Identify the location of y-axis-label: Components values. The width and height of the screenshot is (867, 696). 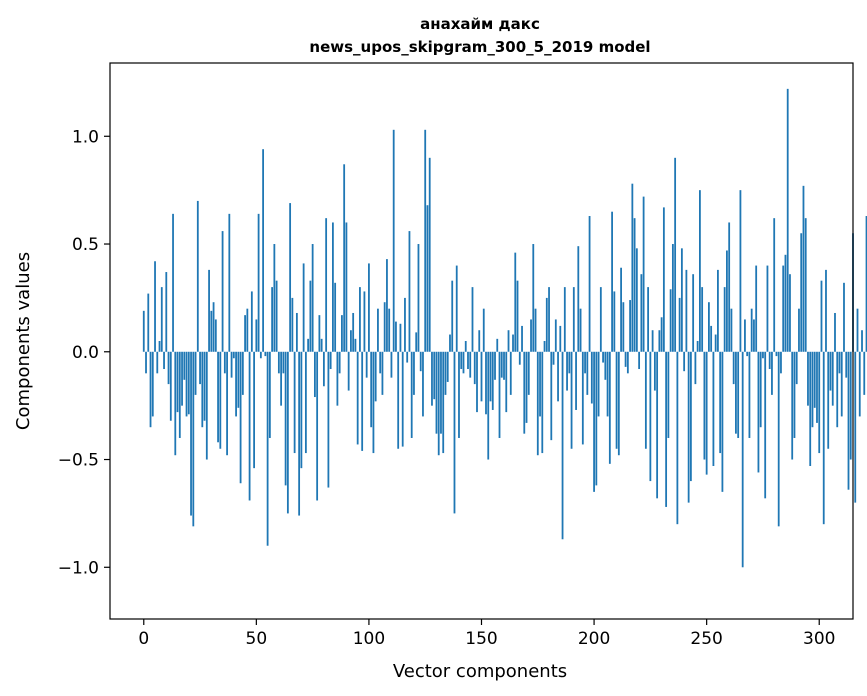
(23, 341).